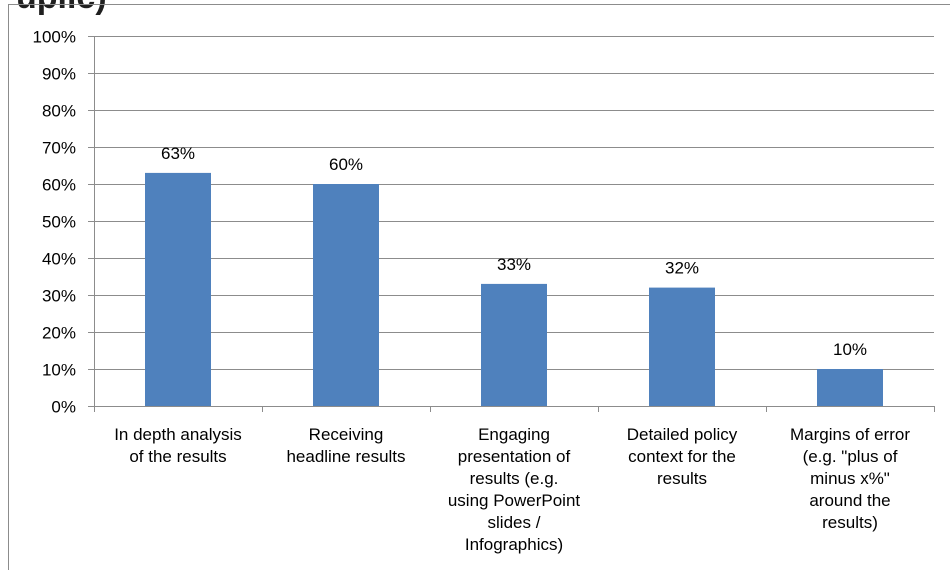 The width and height of the screenshot is (952, 573). What do you see at coordinates (59, 185) in the screenshot?
I see `y-tick-label: 60%` at bounding box center [59, 185].